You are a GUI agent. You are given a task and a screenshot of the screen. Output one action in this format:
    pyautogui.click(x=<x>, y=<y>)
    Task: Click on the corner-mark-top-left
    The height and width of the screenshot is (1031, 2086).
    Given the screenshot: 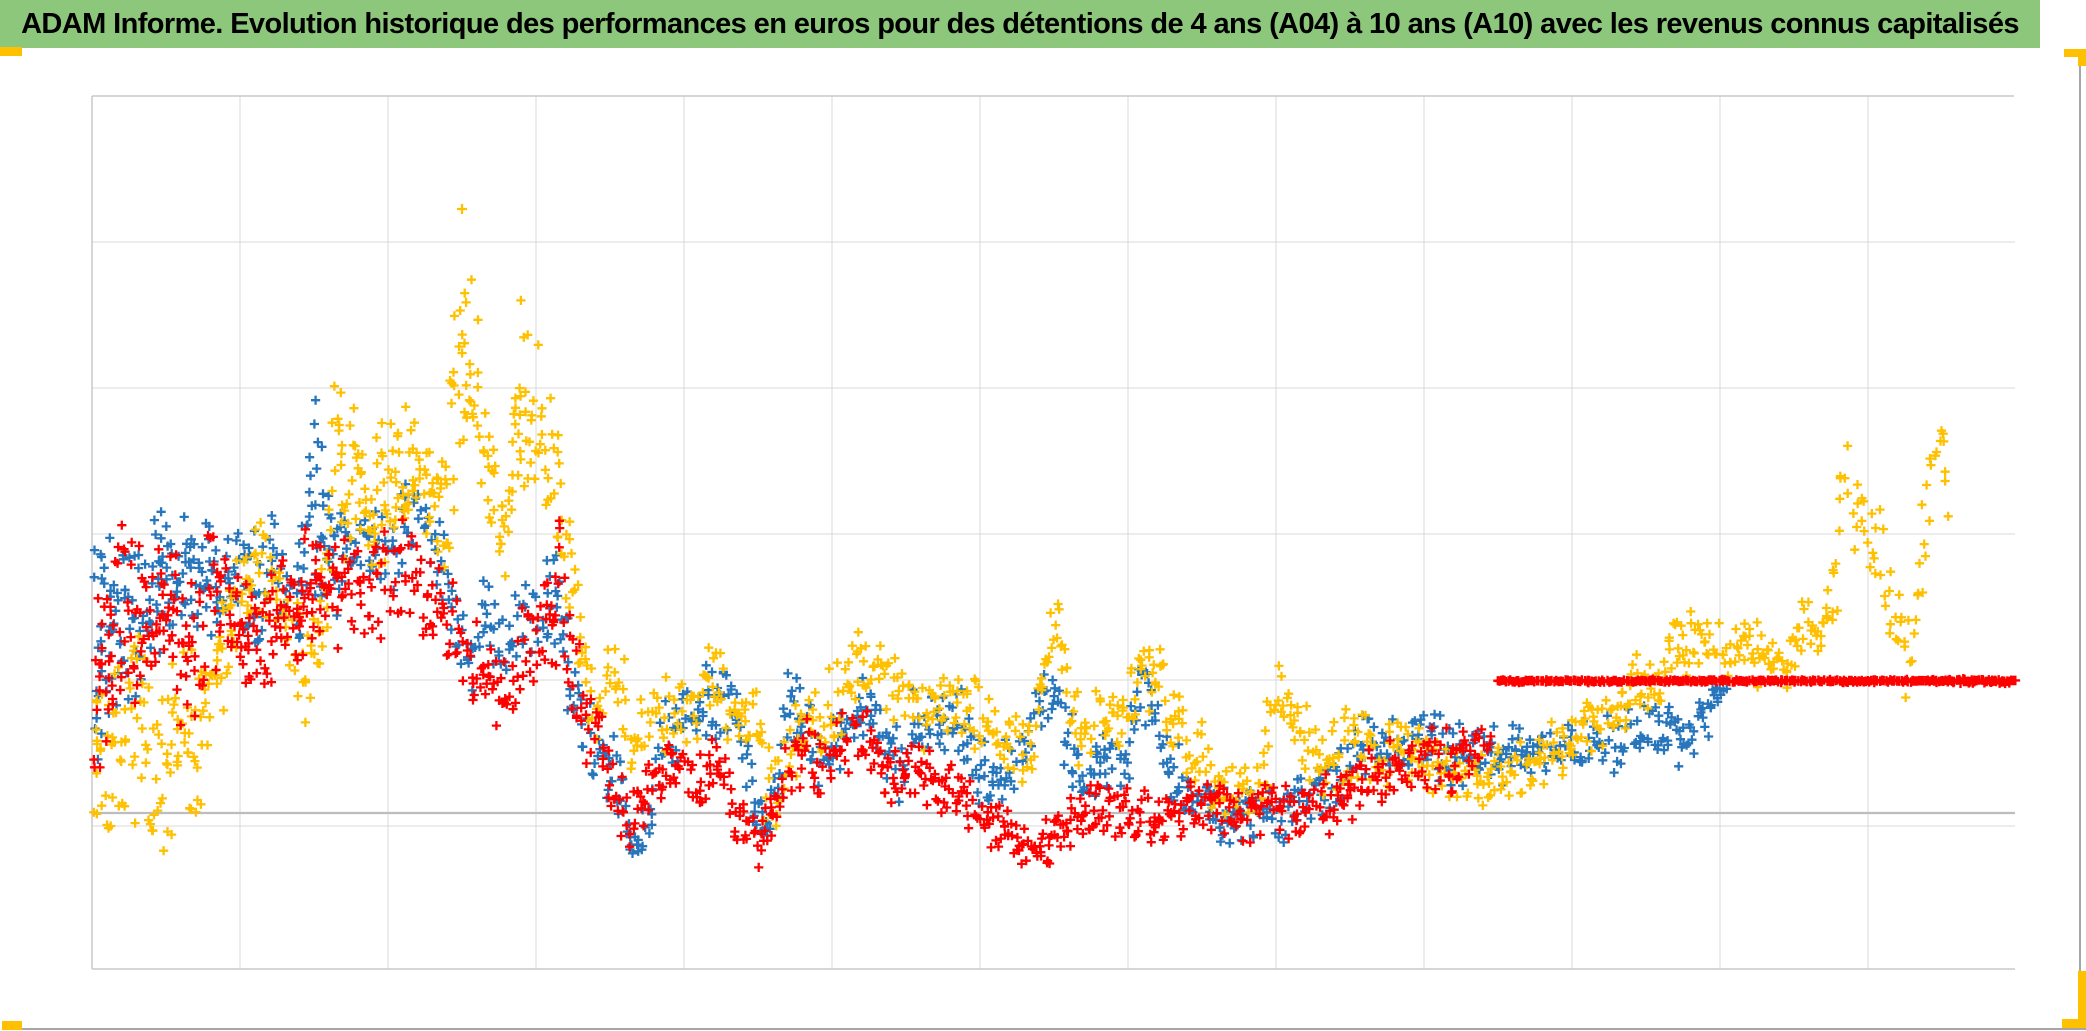 What is the action you would take?
    pyautogui.click(x=11, y=51)
    